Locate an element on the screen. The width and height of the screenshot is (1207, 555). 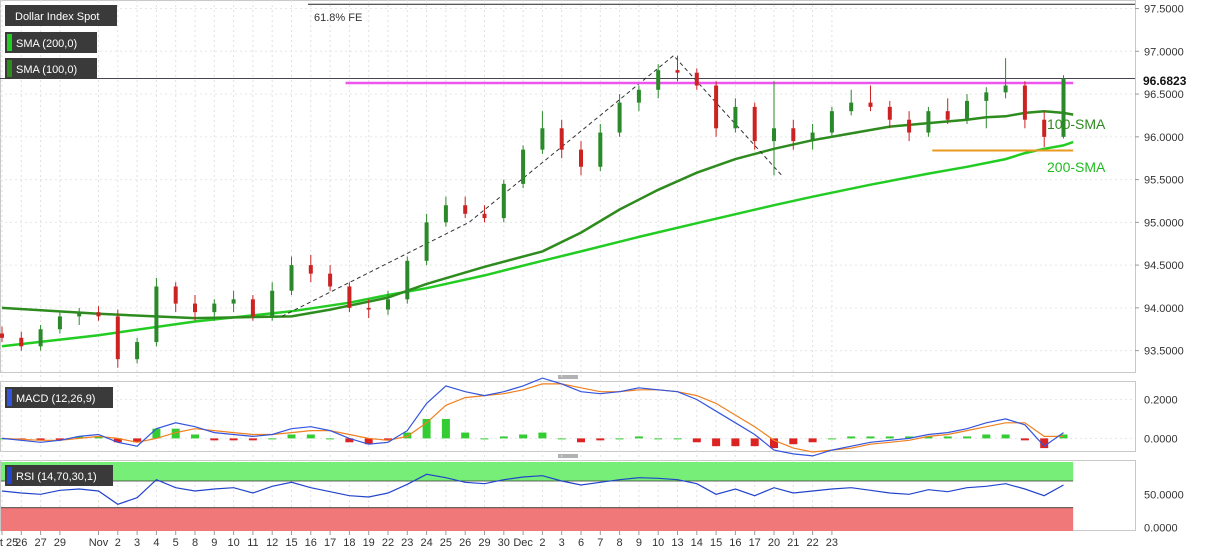
x-tick-label: 27 is located at coordinates (40, 543).